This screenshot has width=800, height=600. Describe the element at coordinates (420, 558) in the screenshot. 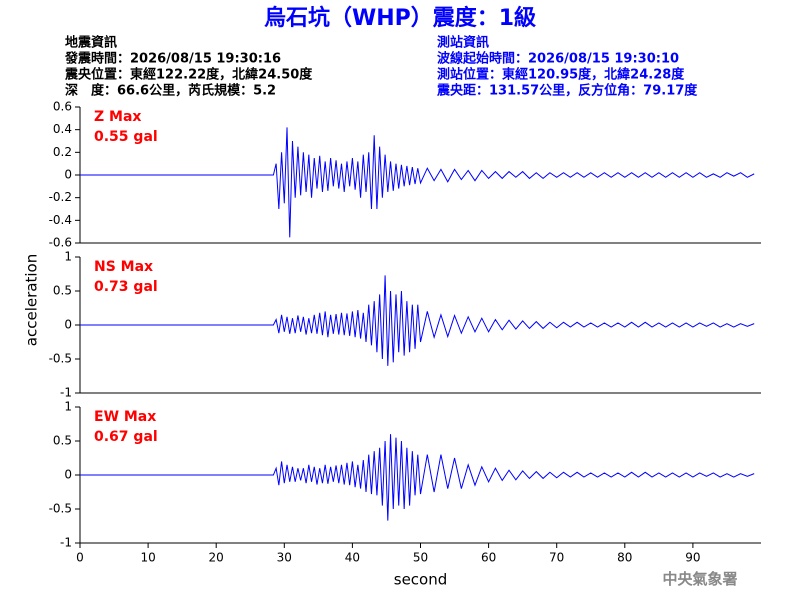

I see `x-tick-label: 50` at that location.